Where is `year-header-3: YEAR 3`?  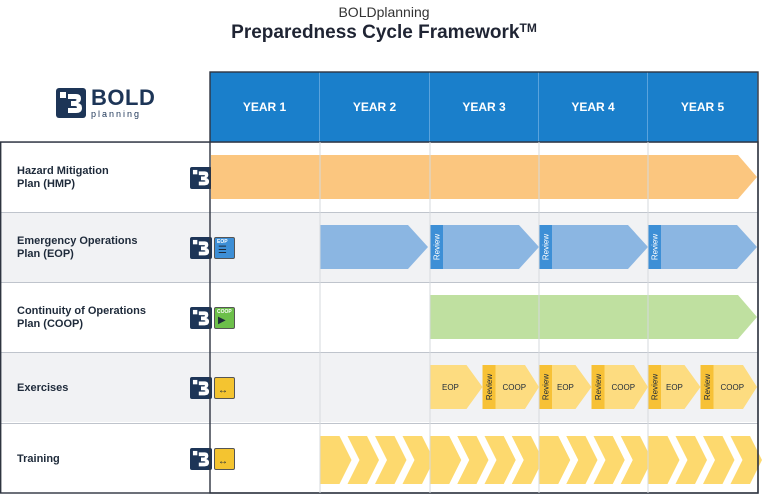
year-header-3: YEAR 3 is located at coordinates (484, 107).